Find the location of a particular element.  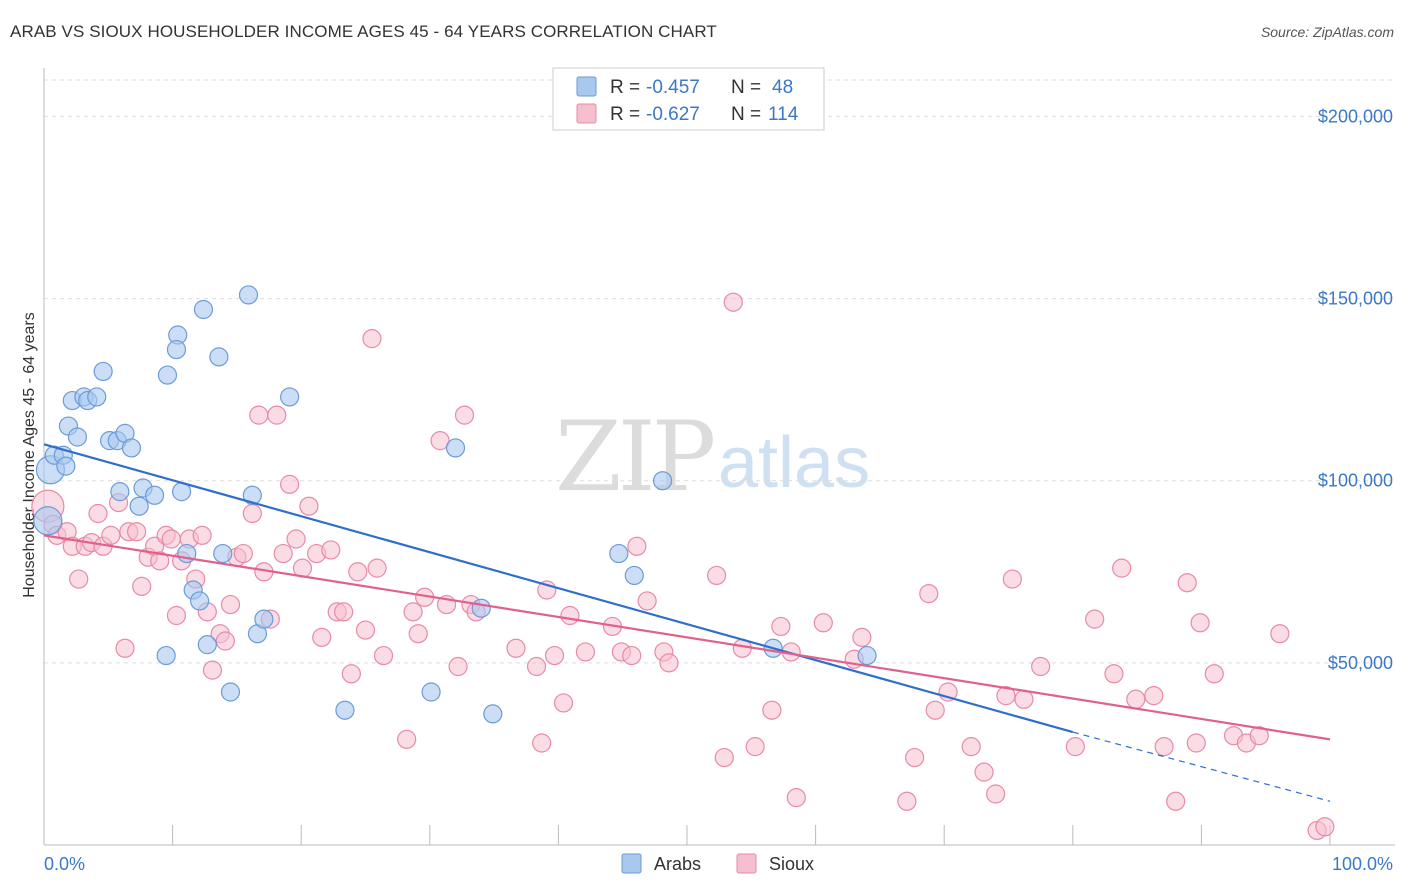

y-tick-label-1: $100,000 is located at coordinates (1355, 481).